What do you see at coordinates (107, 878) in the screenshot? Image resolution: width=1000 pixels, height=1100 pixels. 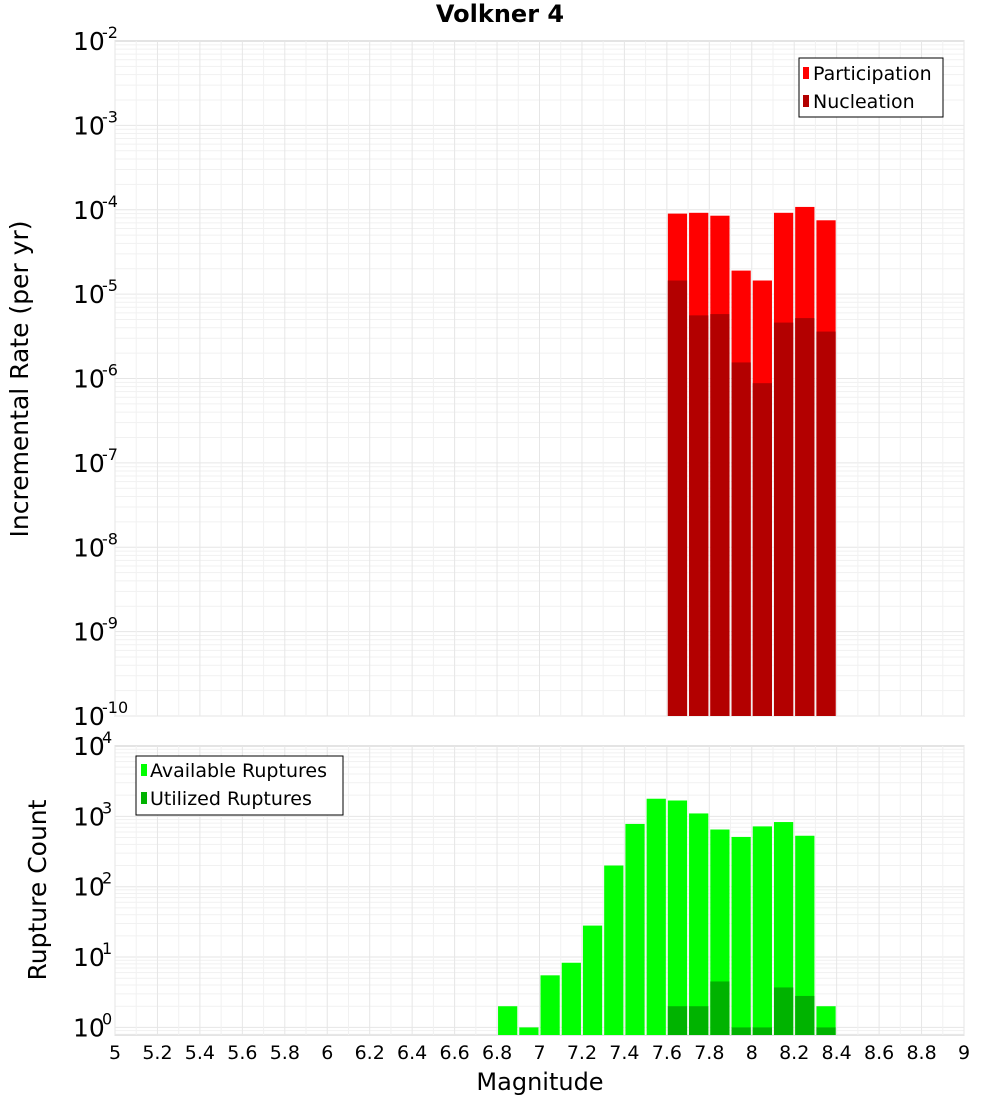 I see `y-tick-exponent: 2` at bounding box center [107, 878].